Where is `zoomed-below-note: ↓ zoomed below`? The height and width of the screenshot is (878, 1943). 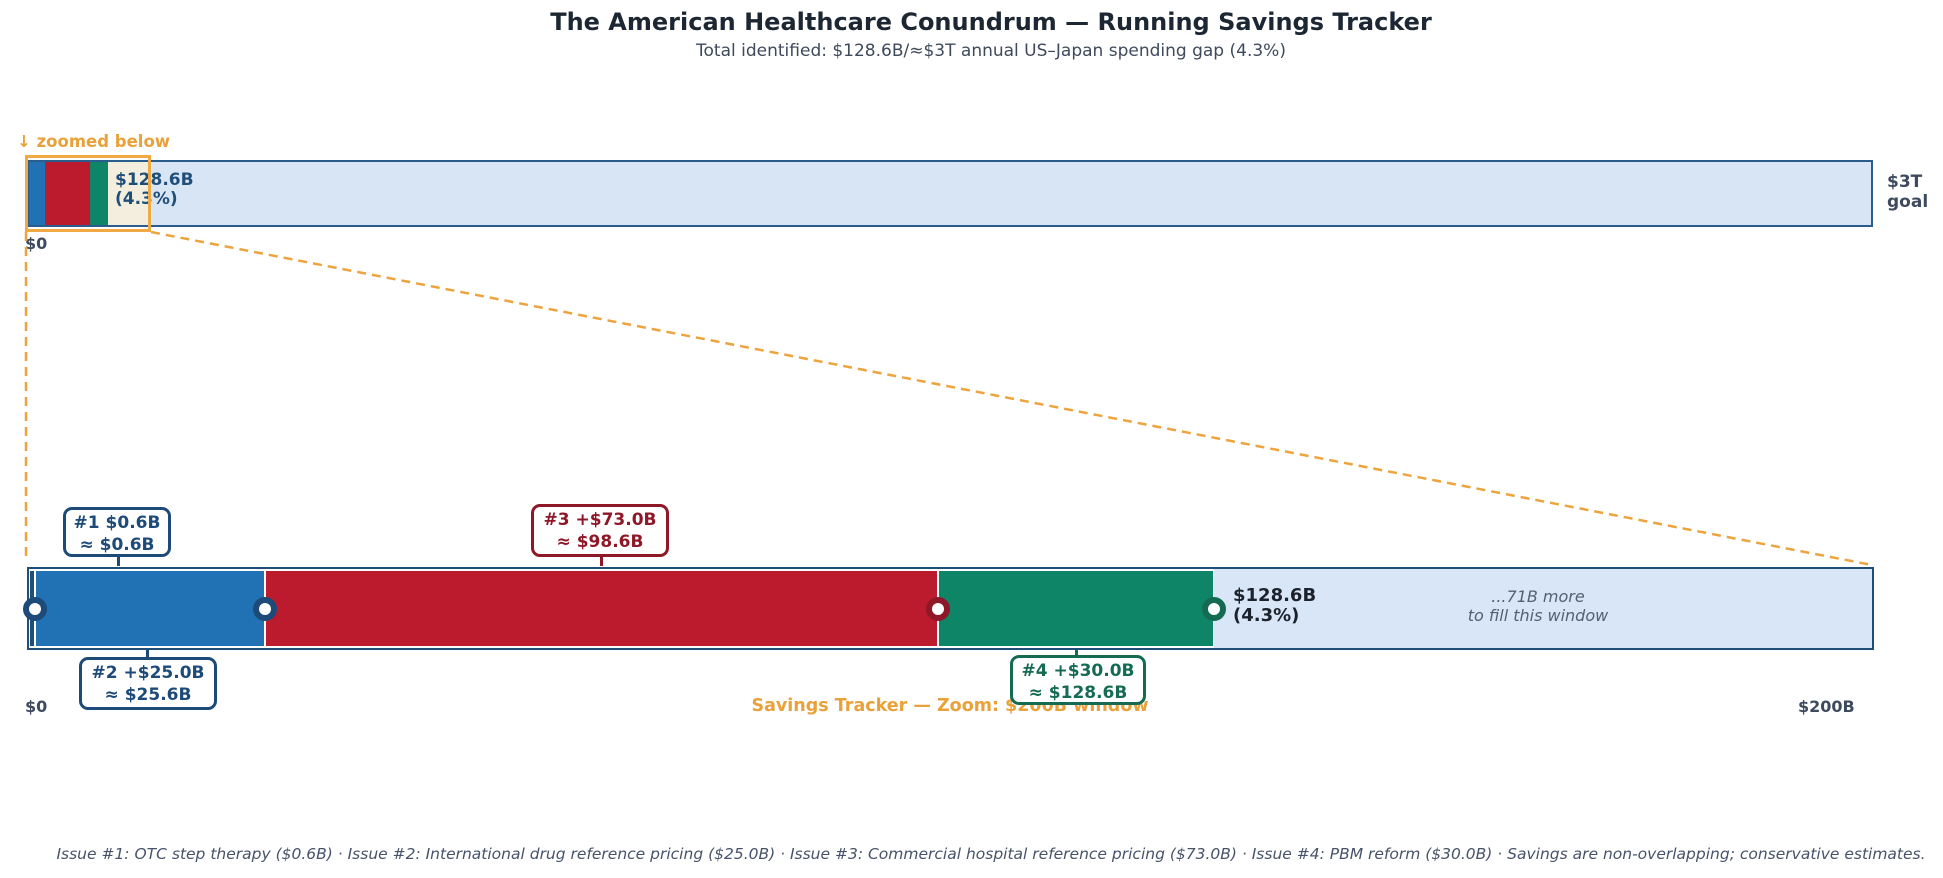 zoomed-below-note: ↓ zoomed below is located at coordinates (94, 141).